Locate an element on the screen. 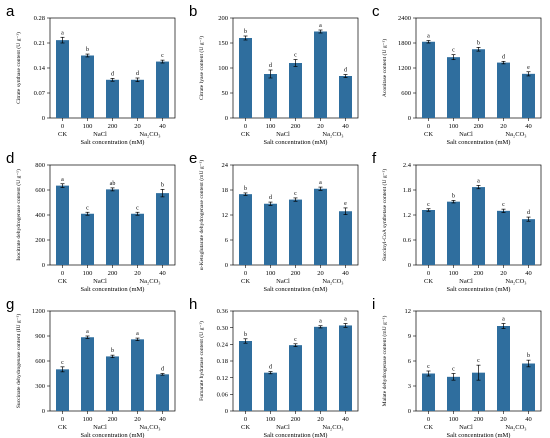 Image resolution: width=550 pixels, height=438 pixels. y-axis-label: Aconitase content (U g⁻¹) is located at coordinates (384, 68).